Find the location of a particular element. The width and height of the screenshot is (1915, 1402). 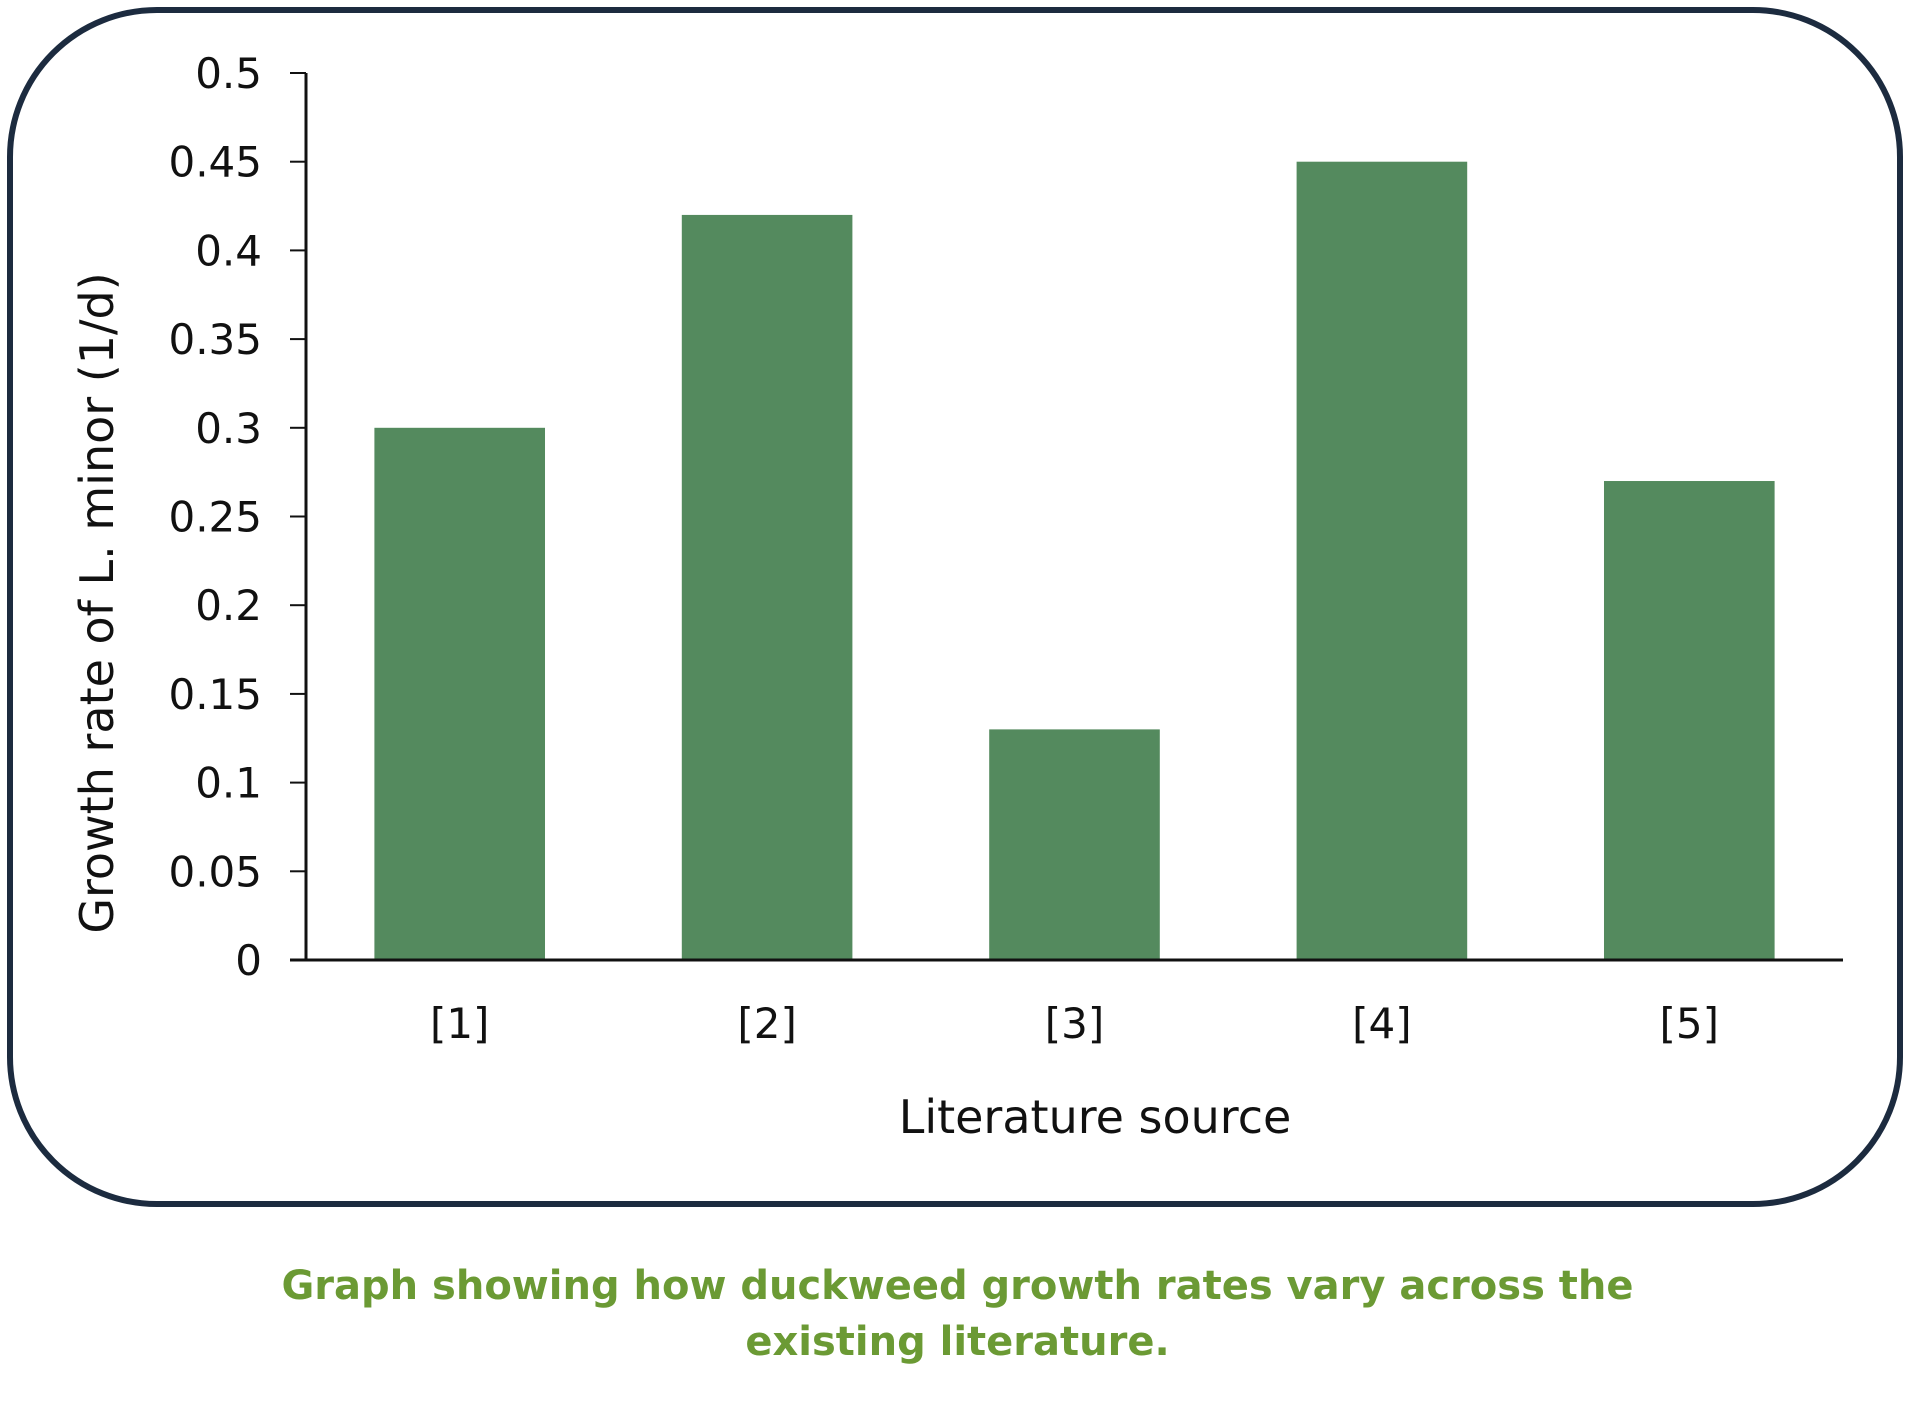

y-axis-ticks: 0 0.05 0.1 0.15 0.2 0.25 0.3 0.35 0.4 0.45 0.5 is located at coordinates (237, 517).